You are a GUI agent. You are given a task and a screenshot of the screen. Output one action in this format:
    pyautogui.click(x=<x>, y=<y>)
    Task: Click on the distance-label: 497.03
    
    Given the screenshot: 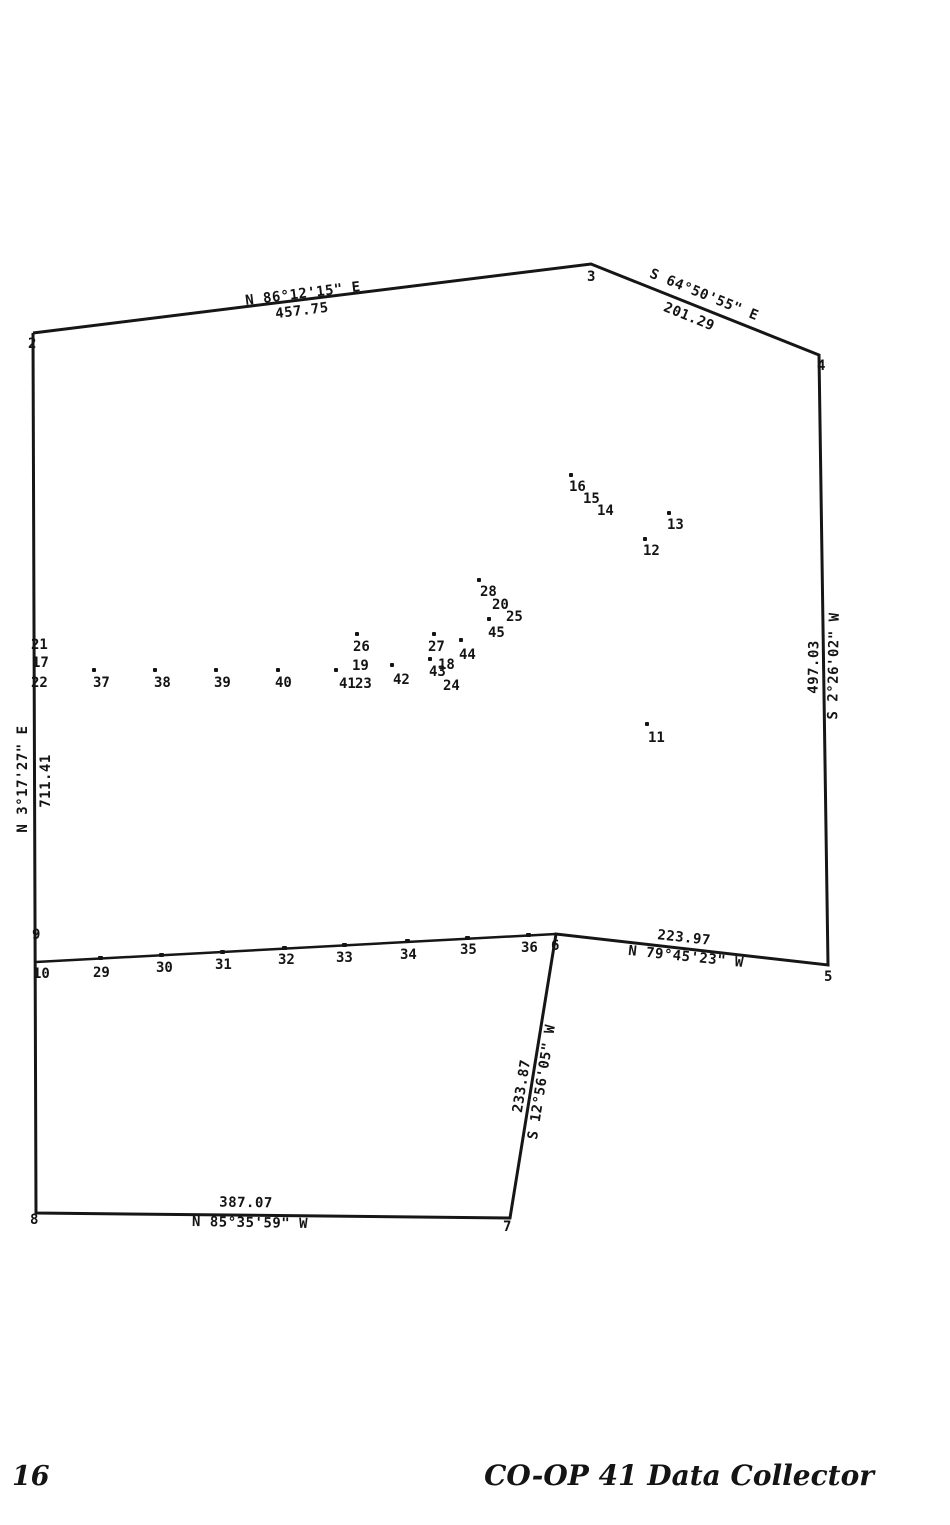 What is the action you would take?
    pyautogui.click(x=814, y=667)
    